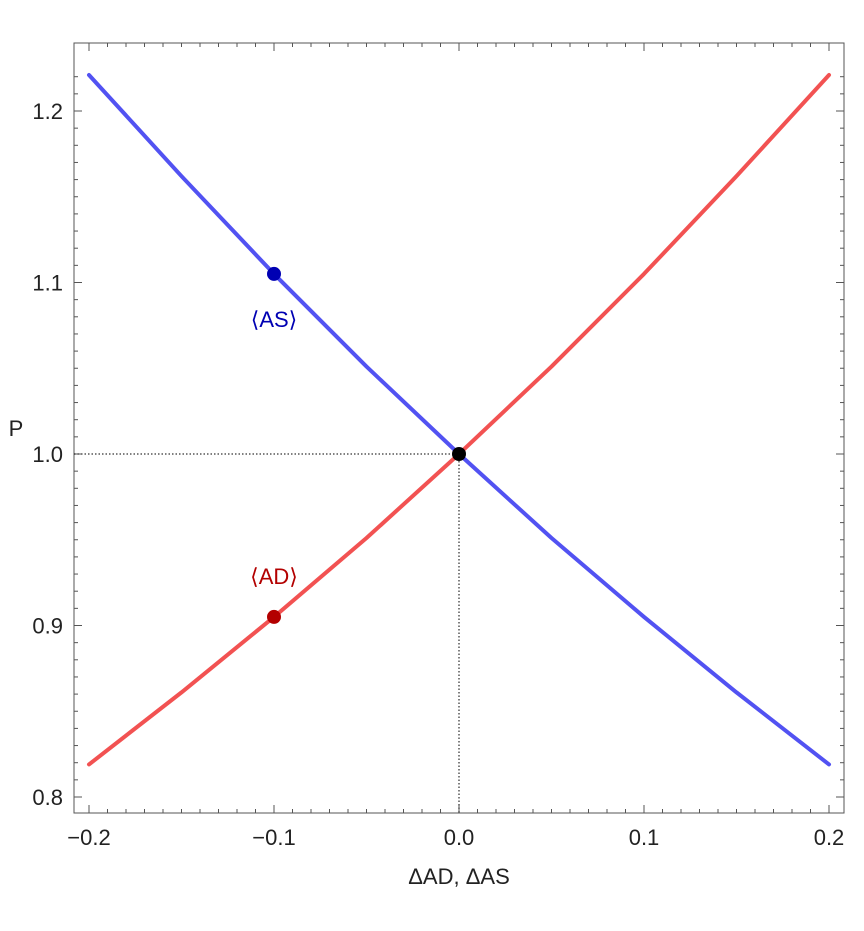 The image size is (864, 931). Describe the element at coordinates (47, 797) in the screenshot. I see `y-tick-label: 0.8` at that location.